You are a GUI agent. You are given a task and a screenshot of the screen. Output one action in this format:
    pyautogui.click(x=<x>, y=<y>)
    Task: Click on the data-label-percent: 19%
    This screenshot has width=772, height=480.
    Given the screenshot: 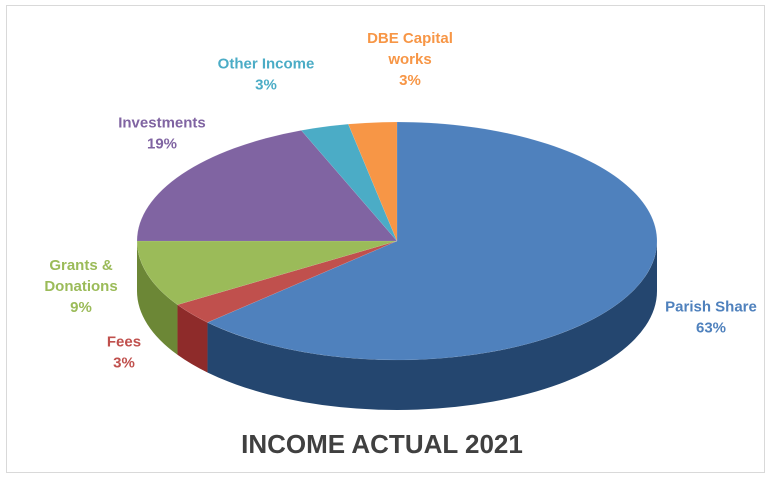 What is the action you would take?
    pyautogui.click(x=162, y=144)
    